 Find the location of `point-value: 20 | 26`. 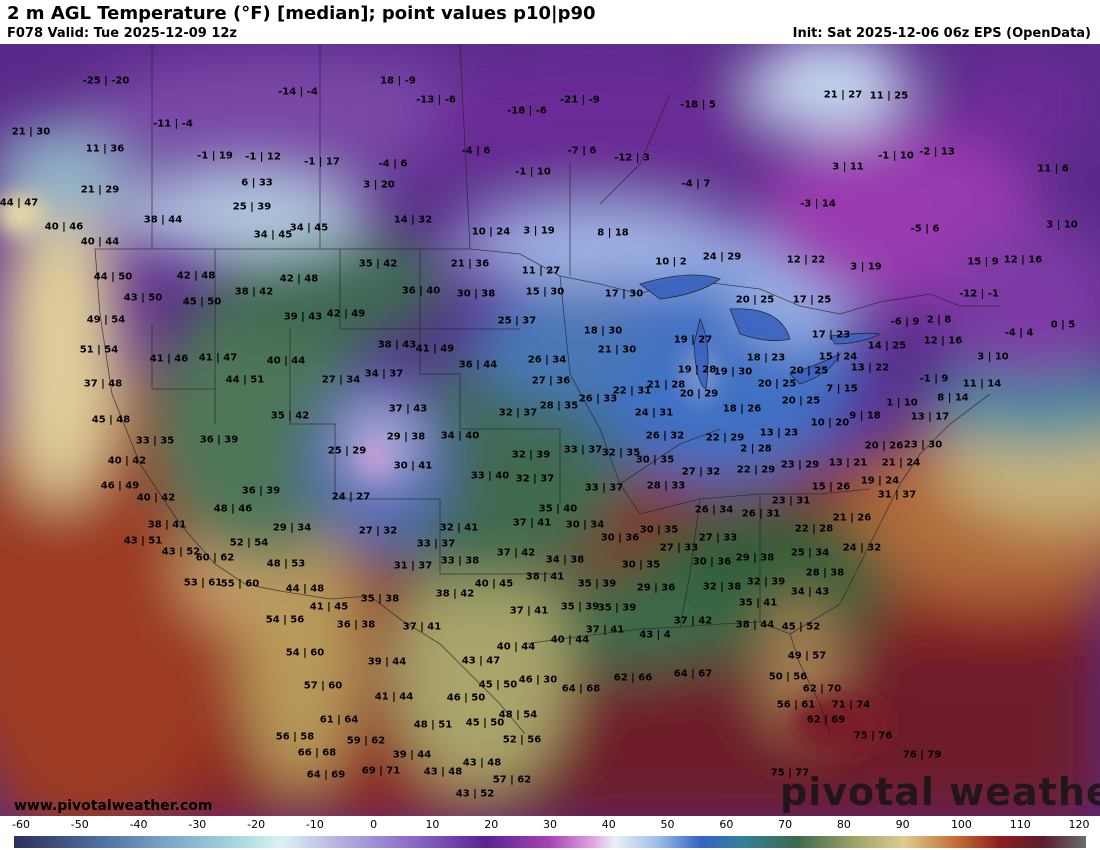

point-value: 20 | 26 is located at coordinates (884, 446).